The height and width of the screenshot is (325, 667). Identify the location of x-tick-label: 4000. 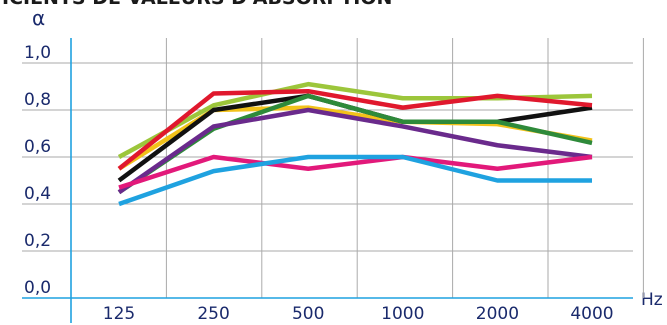
(591, 314).